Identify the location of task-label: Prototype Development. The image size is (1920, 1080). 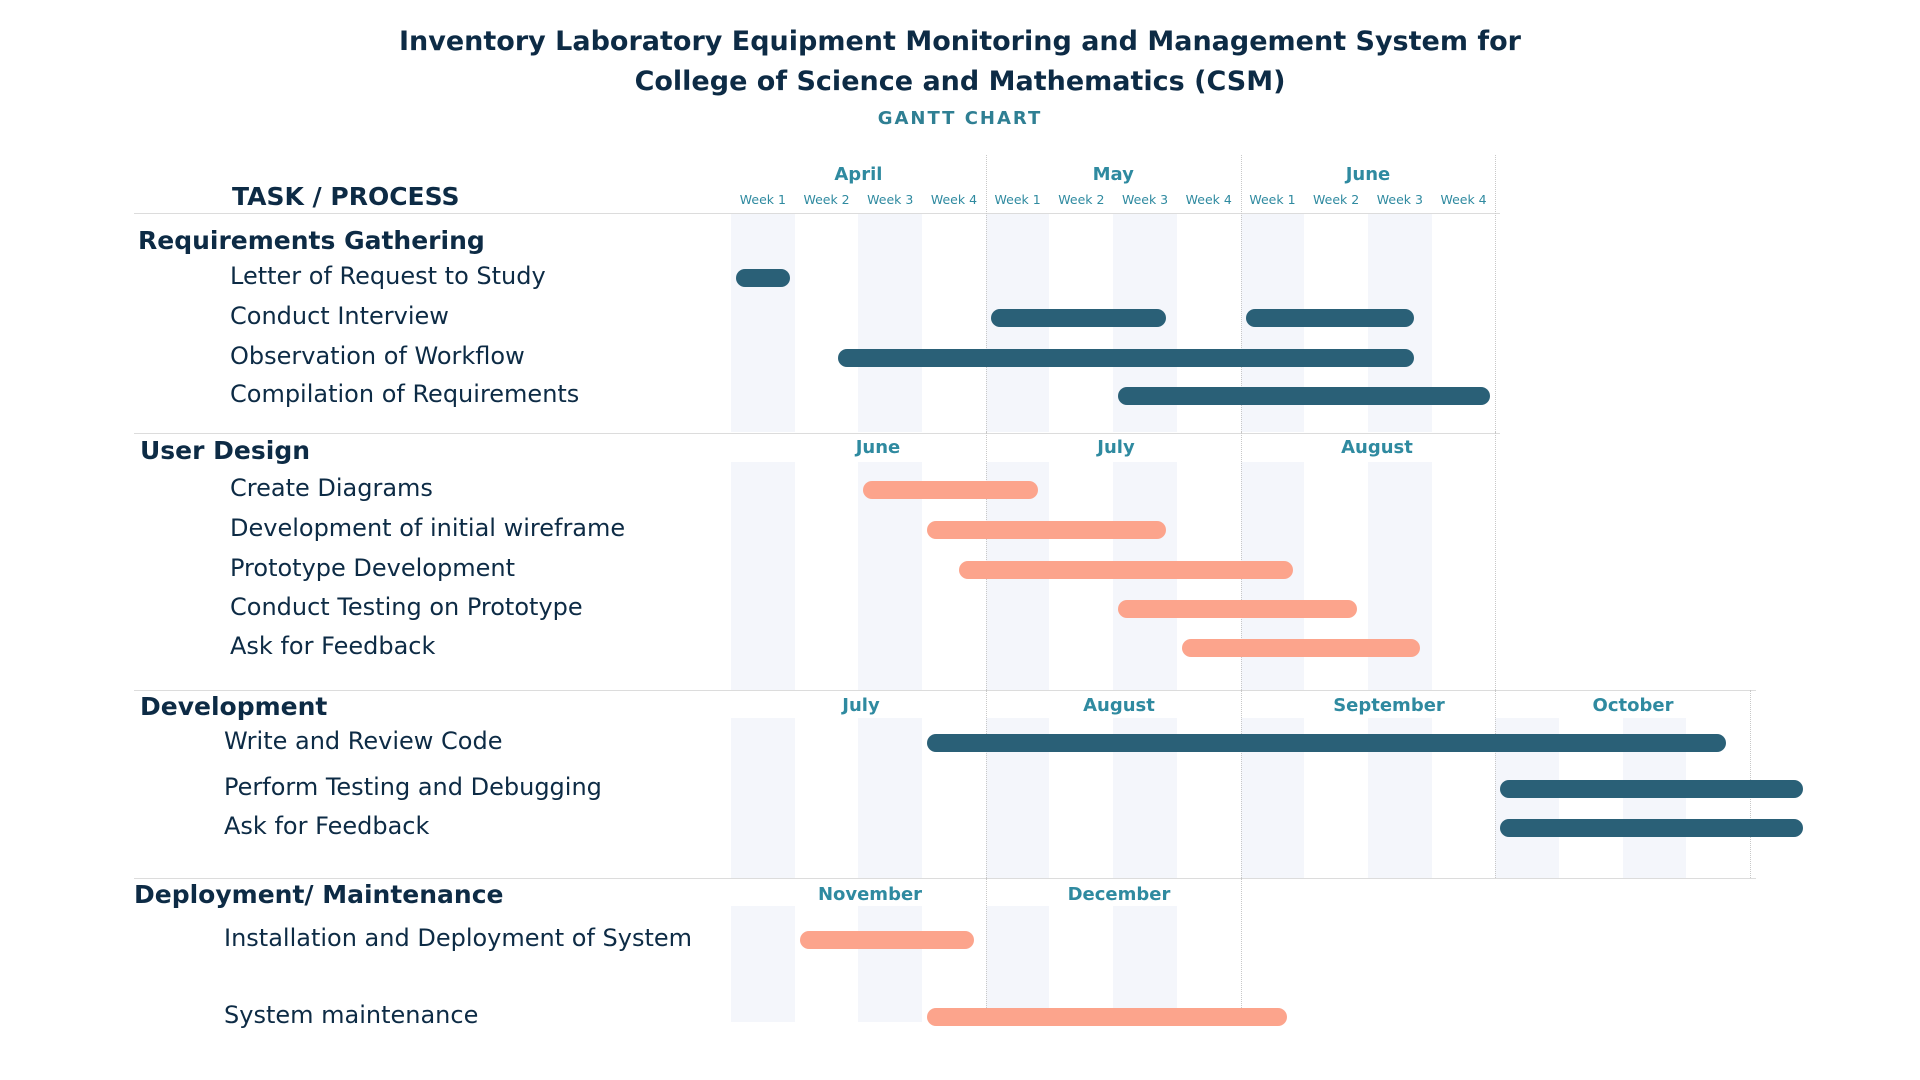
(372, 568).